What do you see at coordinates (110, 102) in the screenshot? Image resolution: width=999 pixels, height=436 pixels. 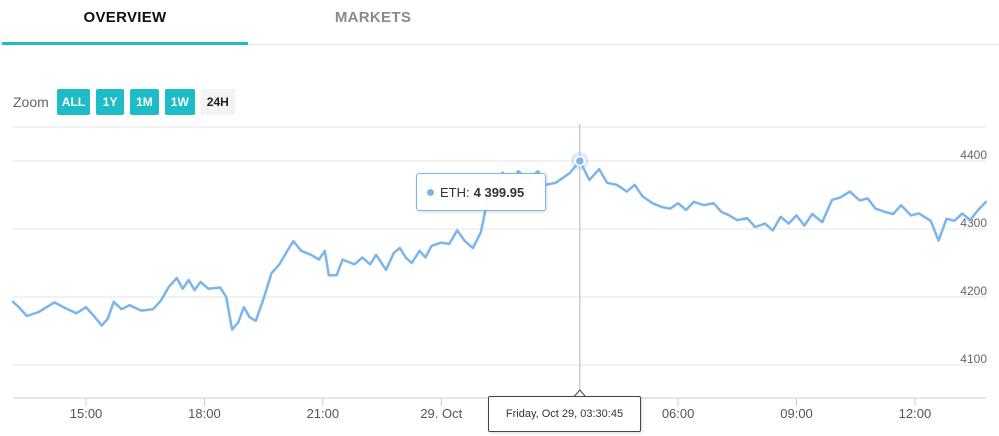 I see `zoom-1y-button: 1Y` at bounding box center [110, 102].